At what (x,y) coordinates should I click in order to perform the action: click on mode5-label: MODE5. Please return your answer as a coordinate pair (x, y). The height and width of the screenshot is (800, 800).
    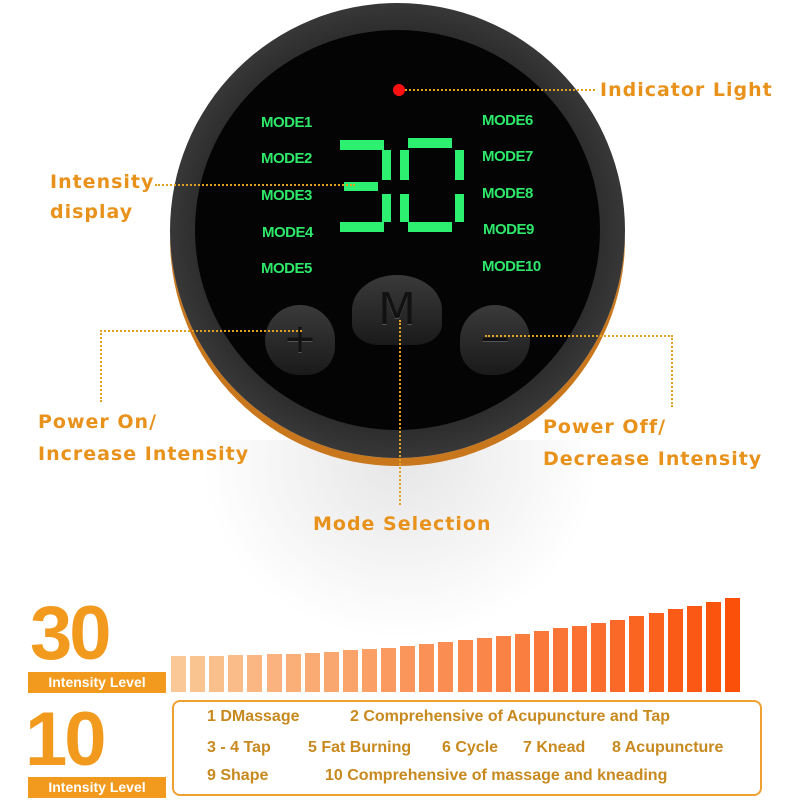
    Looking at the image, I should click on (286, 268).